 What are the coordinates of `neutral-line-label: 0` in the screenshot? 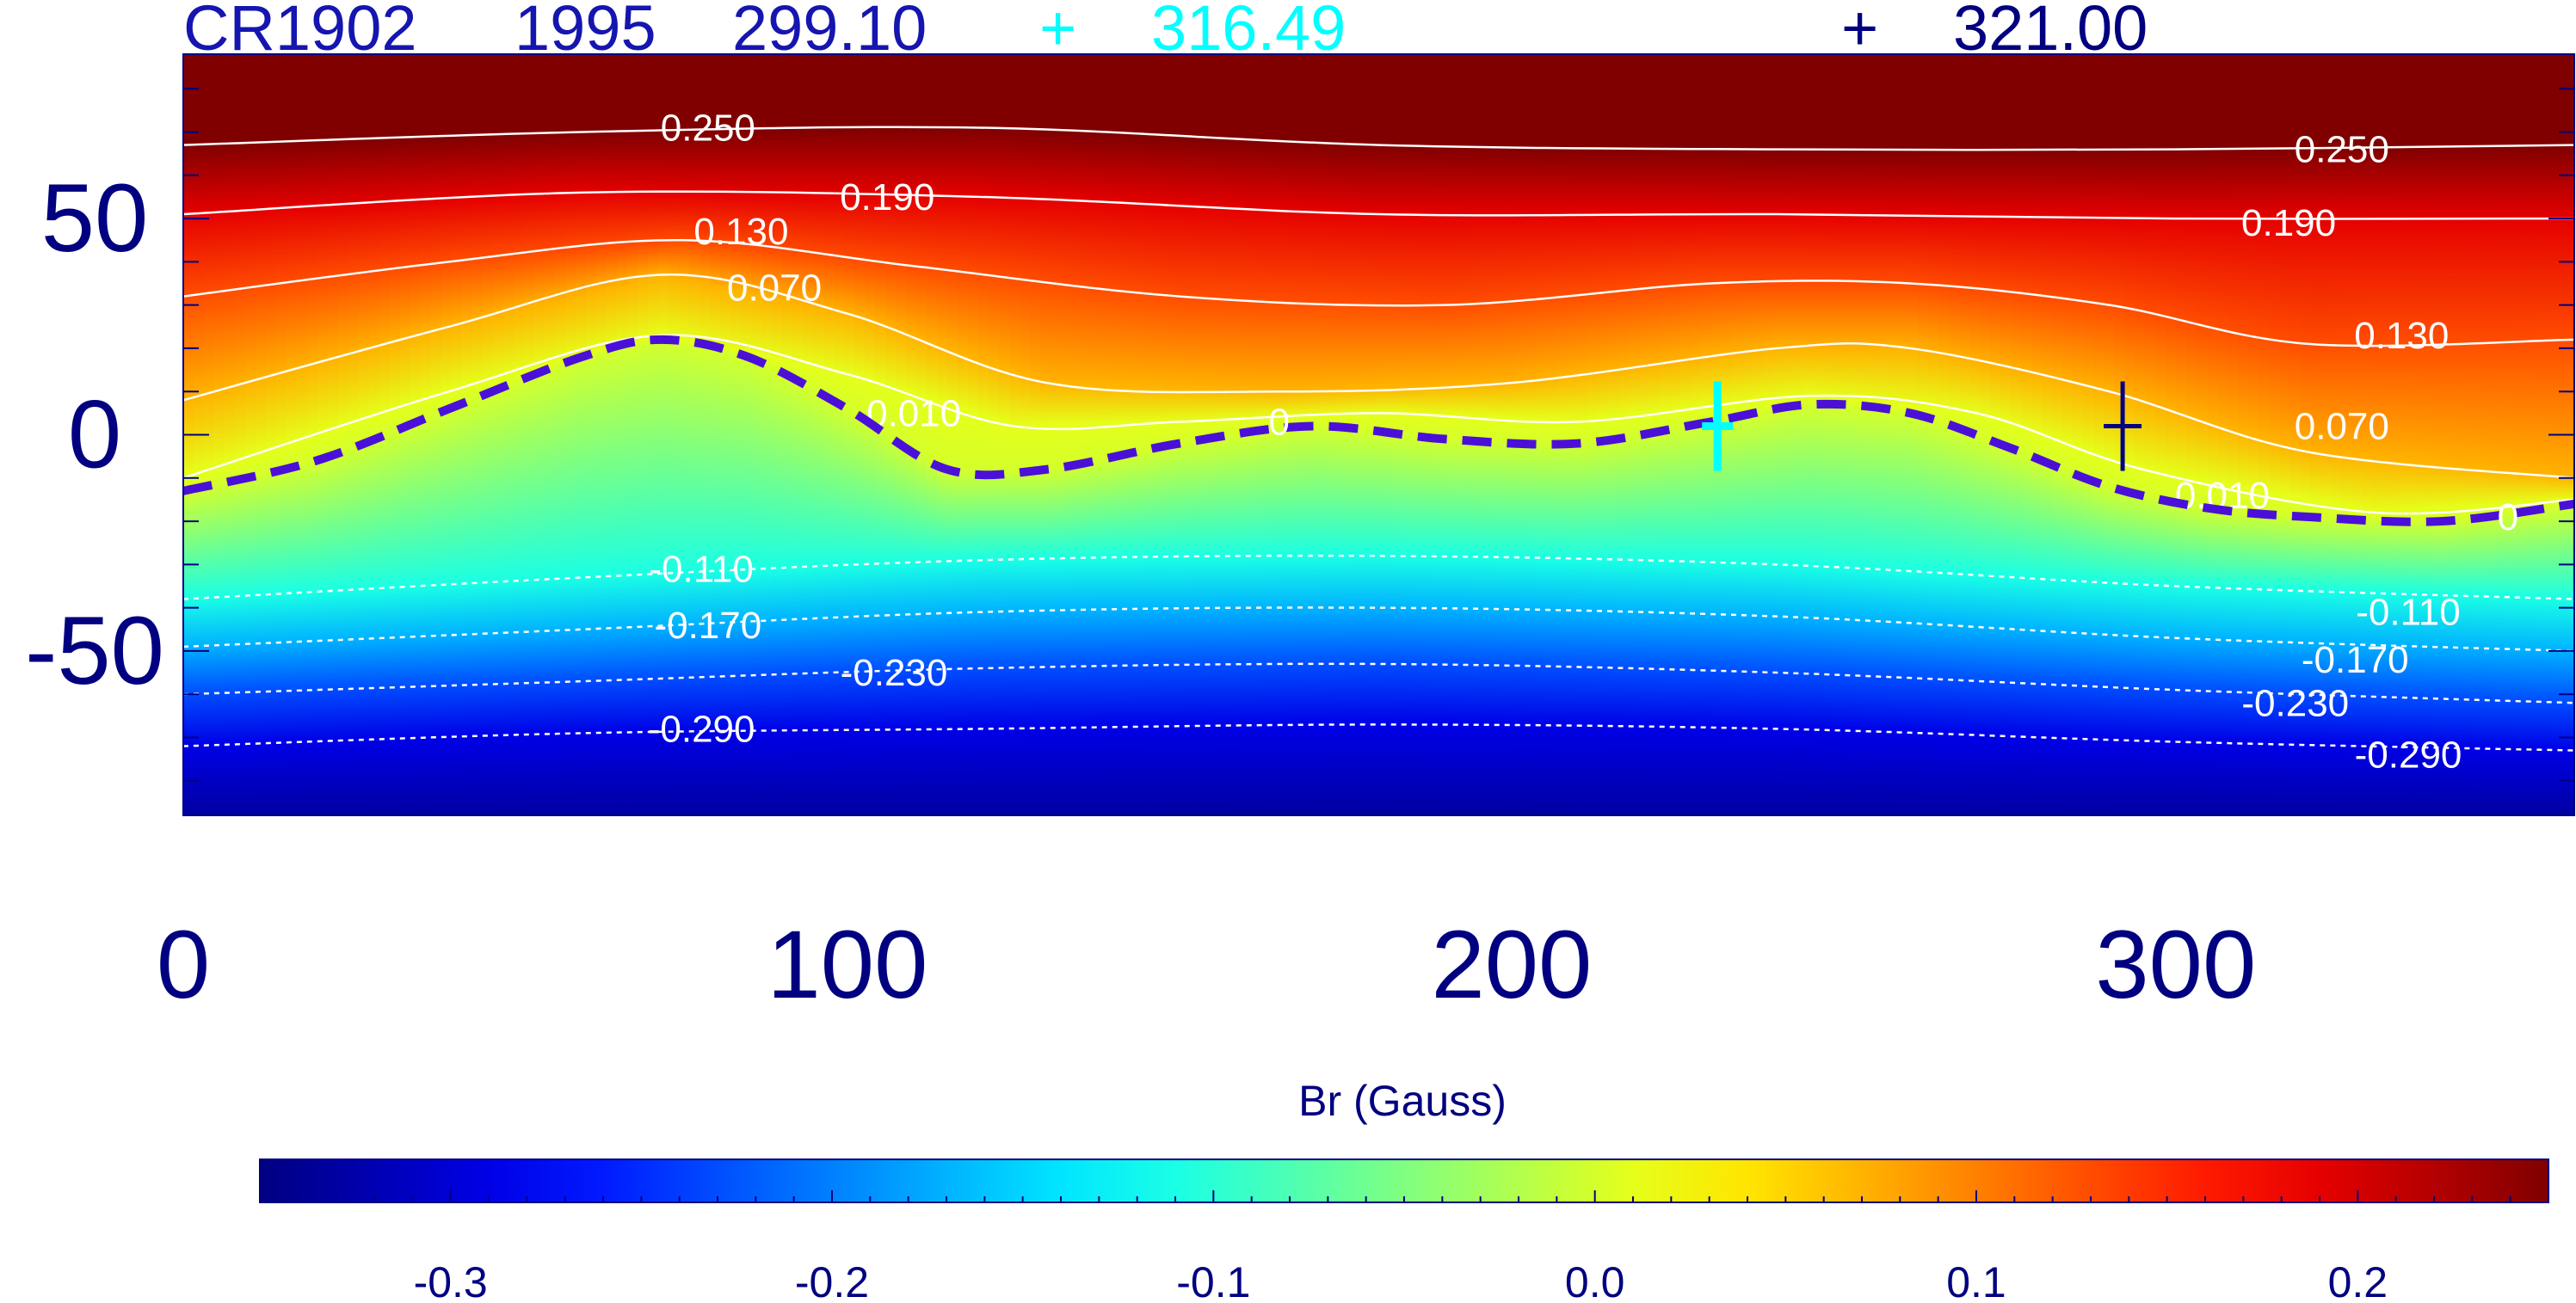 It's located at (1278, 422).